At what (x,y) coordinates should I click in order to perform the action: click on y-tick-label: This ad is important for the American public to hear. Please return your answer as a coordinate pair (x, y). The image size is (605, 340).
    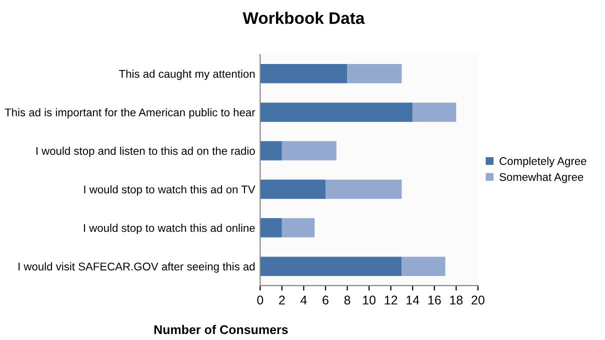
    Looking at the image, I should click on (130, 113).